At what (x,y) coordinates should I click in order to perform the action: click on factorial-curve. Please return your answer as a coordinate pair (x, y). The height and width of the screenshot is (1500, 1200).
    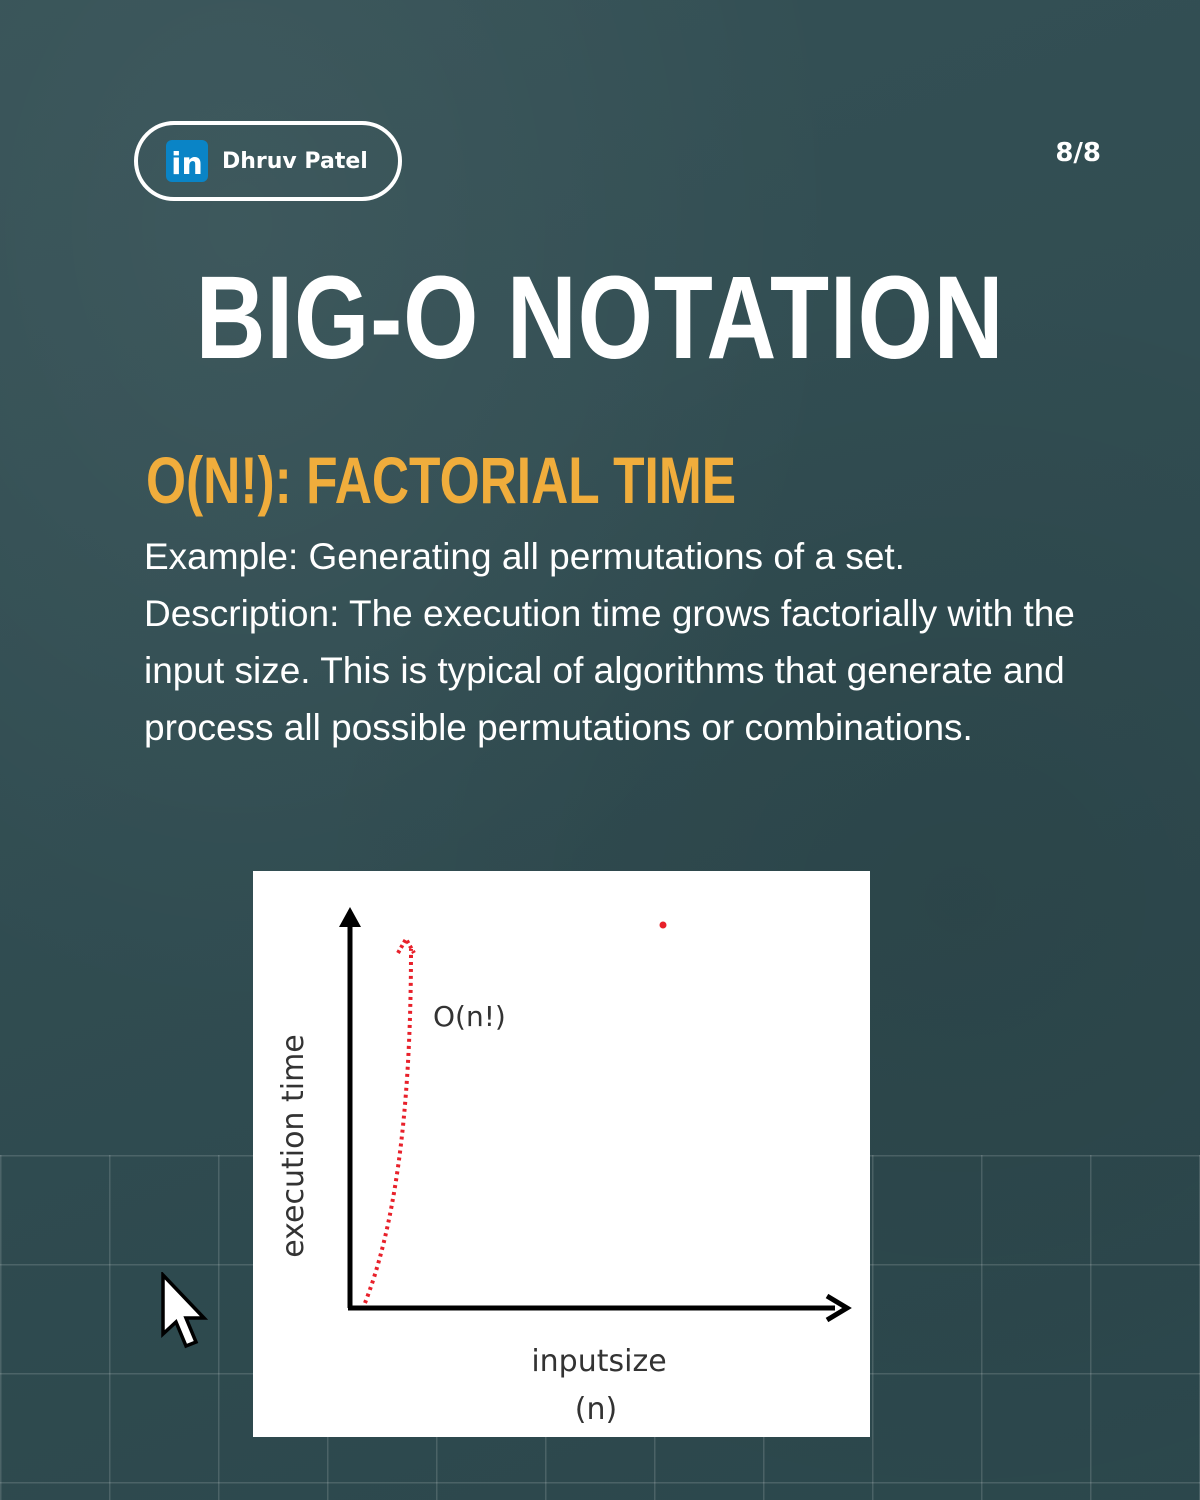
    Looking at the image, I should click on (388, 1126).